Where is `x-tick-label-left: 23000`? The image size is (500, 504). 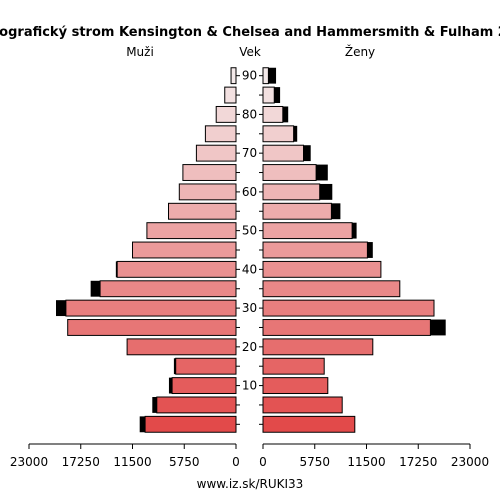 x-tick-label-left: 23000 is located at coordinates (29, 462).